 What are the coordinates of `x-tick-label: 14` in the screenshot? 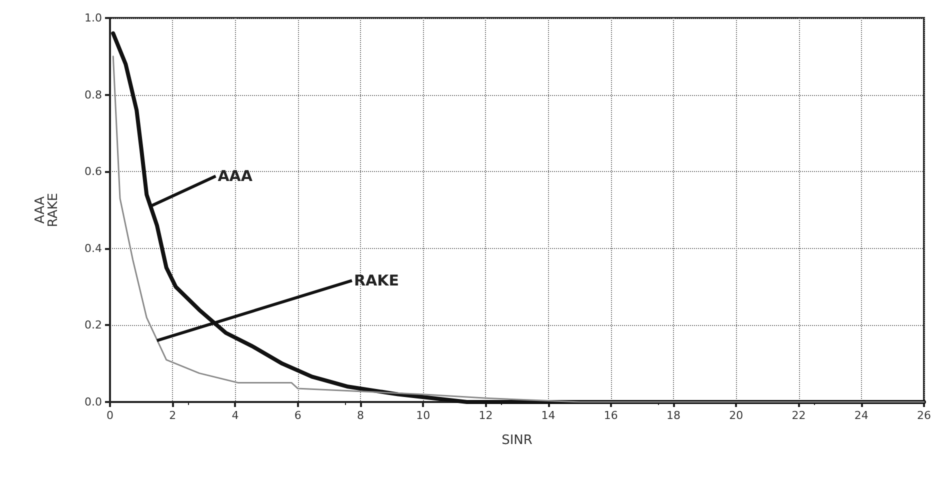 It's located at (548, 415).